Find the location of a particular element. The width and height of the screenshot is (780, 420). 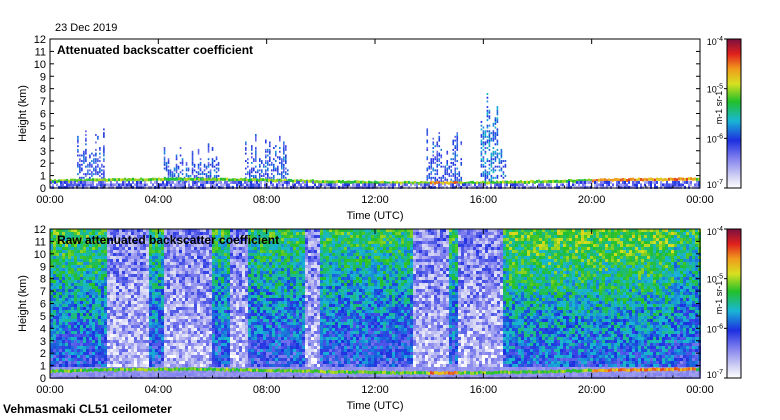

date-label: 23 Dec 2019 is located at coordinates (86, 28).